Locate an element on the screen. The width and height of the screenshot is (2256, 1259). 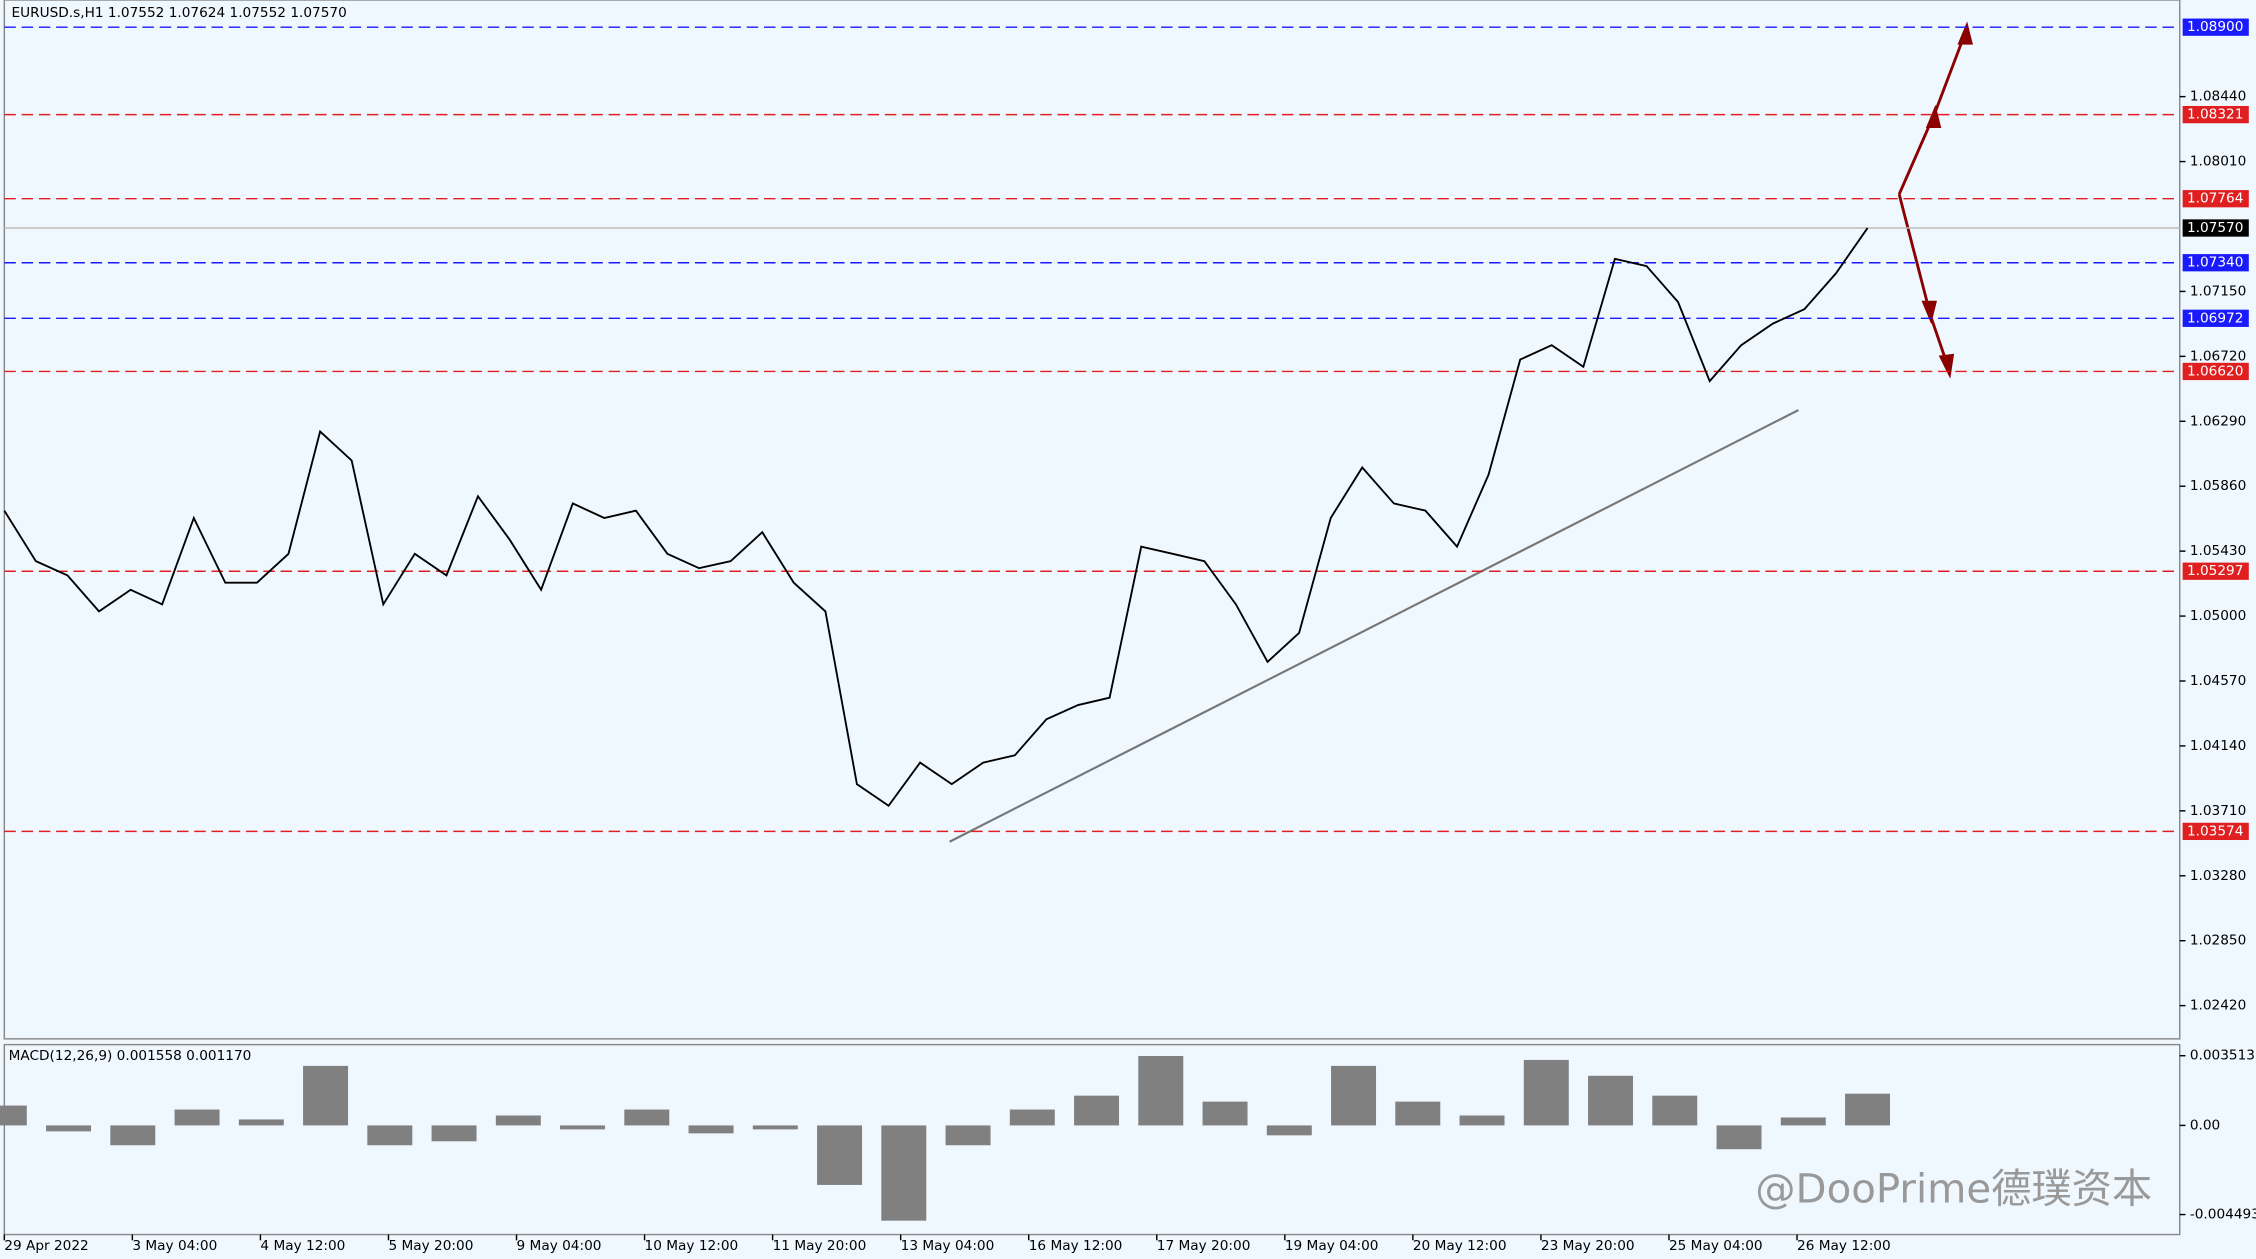
level-label: 1.03574 is located at coordinates (2215, 831).